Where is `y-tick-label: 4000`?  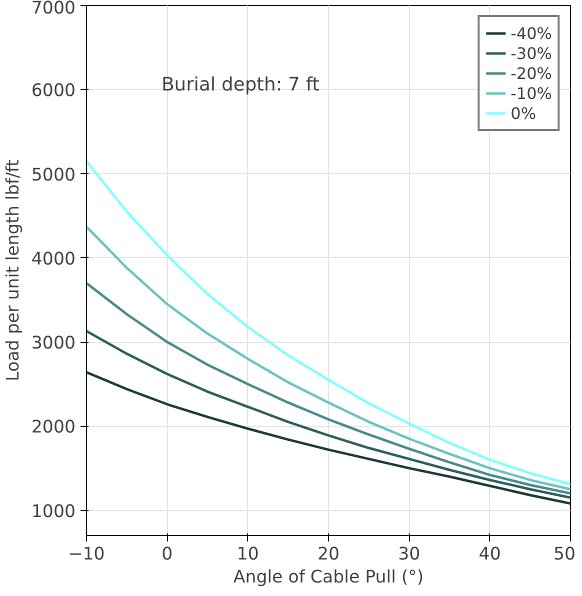 y-tick-label: 4000 is located at coordinates (53, 259).